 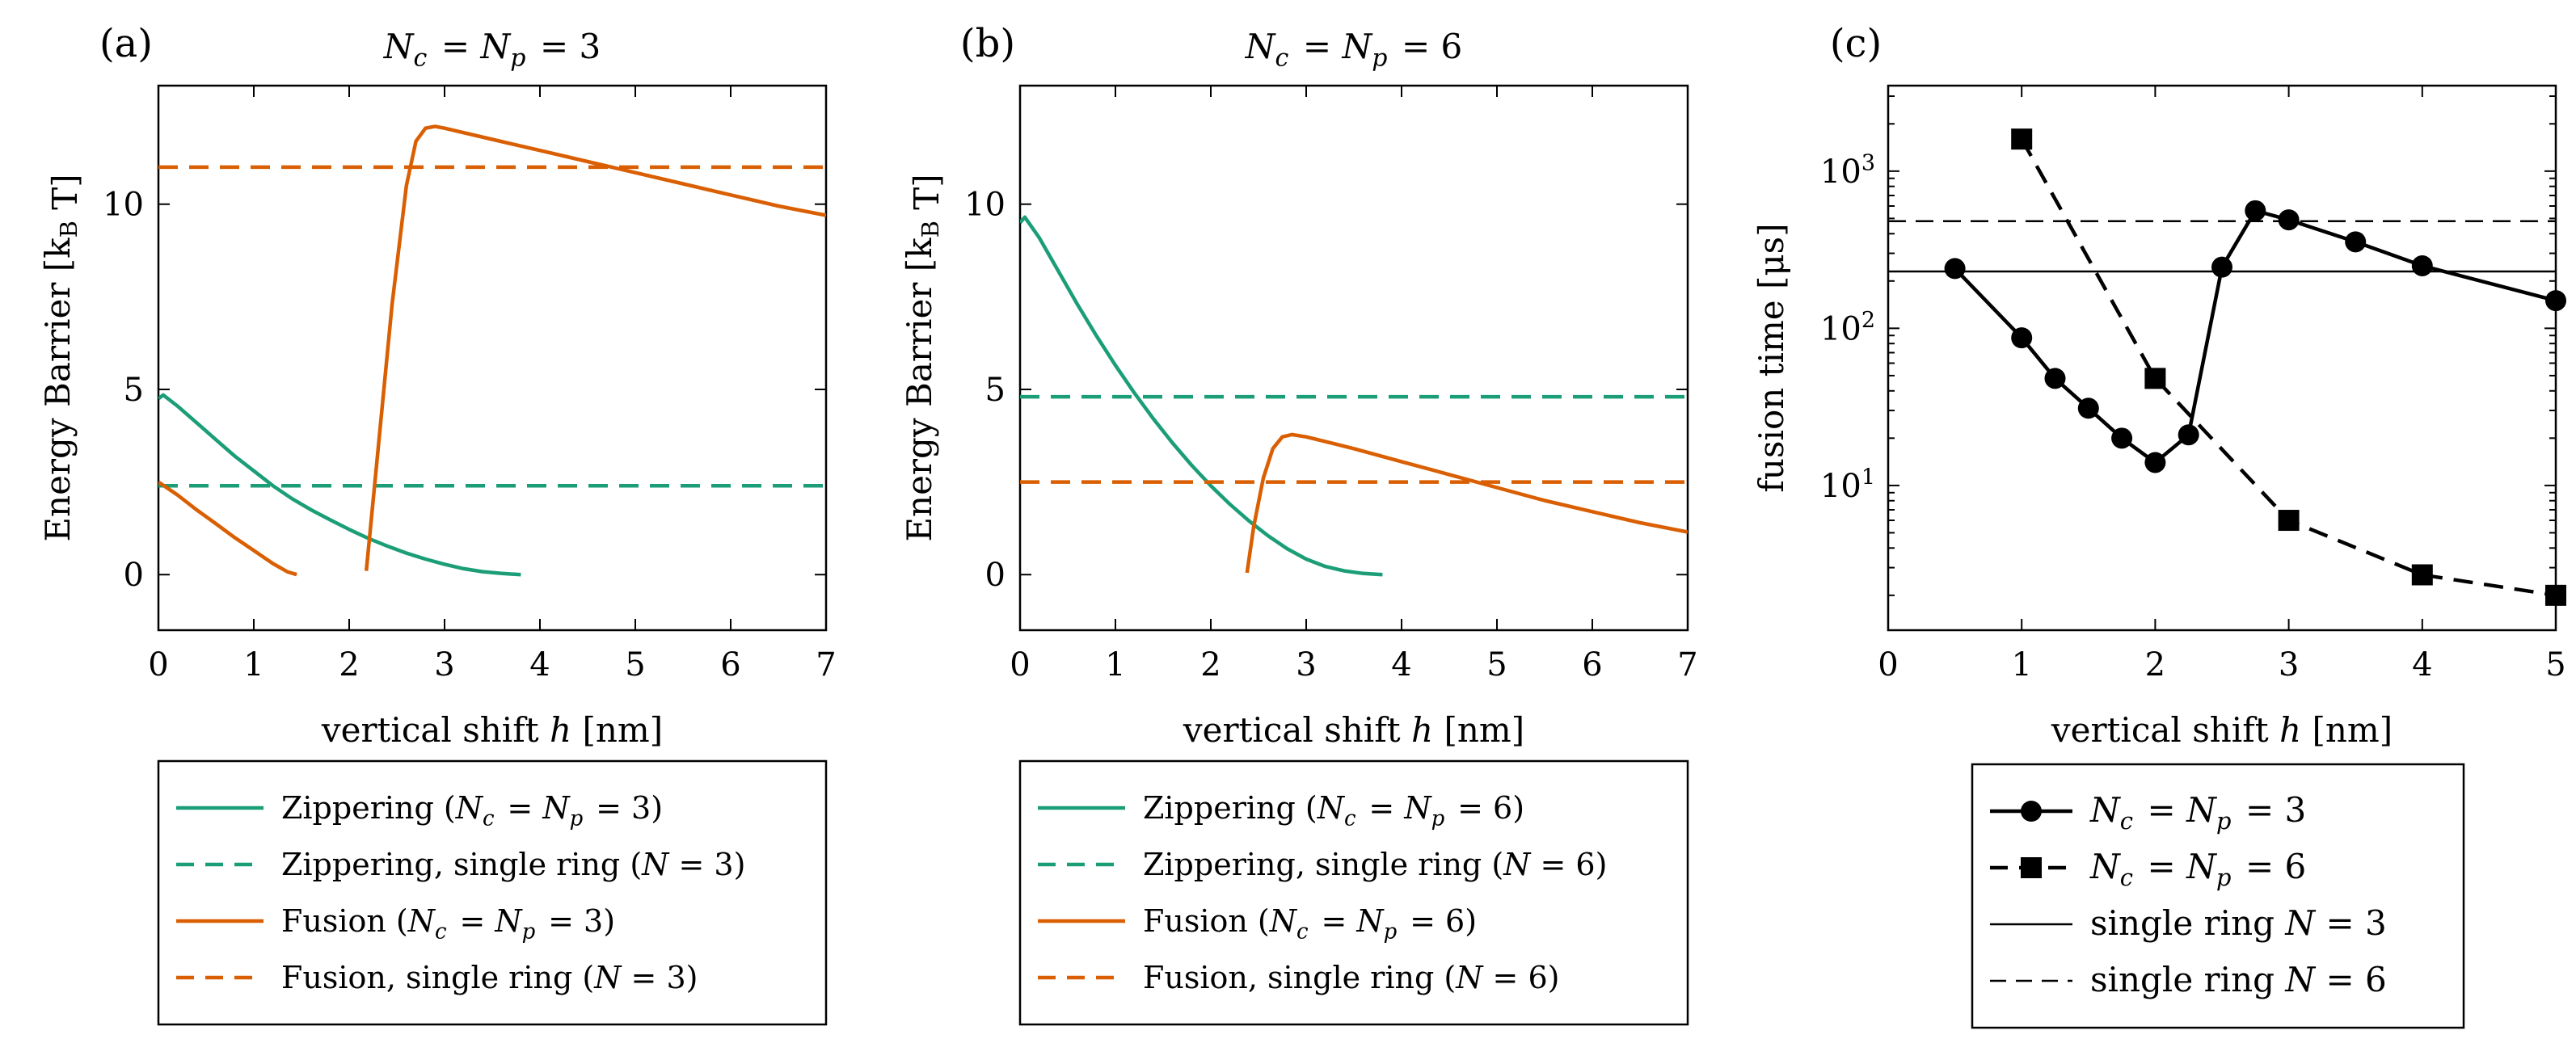 What do you see at coordinates (126, 43) in the screenshot?
I see `panel-tag: (a)` at bounding box center [126, 43].